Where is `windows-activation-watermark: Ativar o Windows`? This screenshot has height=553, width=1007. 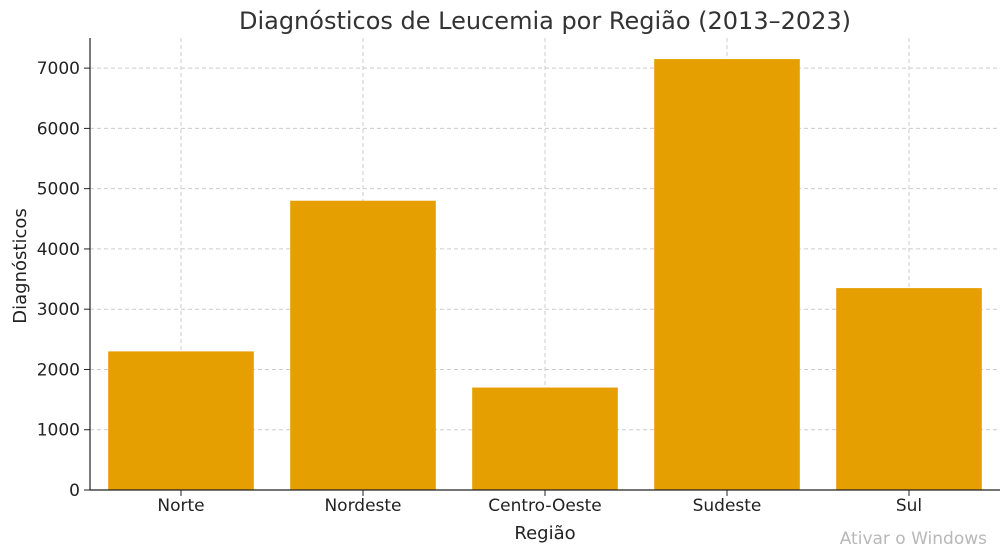 windows-activation-watermark: Ativar o Windows is located at coordinates (913, 539).